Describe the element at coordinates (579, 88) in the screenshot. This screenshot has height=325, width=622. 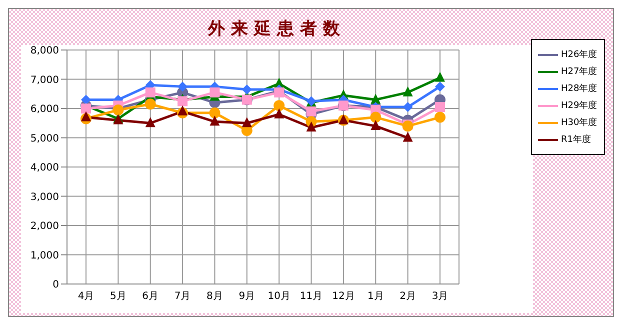
I see `legend-label: H28年度` at that location.